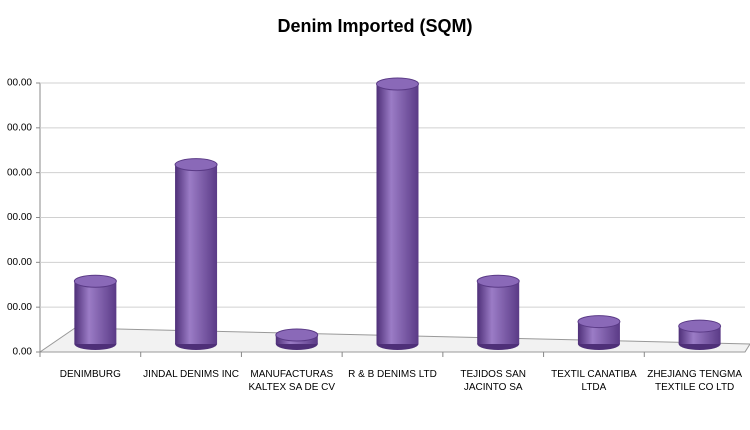  What do you see at coordinates (292, 381) in the screenshot?
I see `x-tick-label: MANUFACTURAS KALTEX SA DE CV` at bounding box center [292, 381].